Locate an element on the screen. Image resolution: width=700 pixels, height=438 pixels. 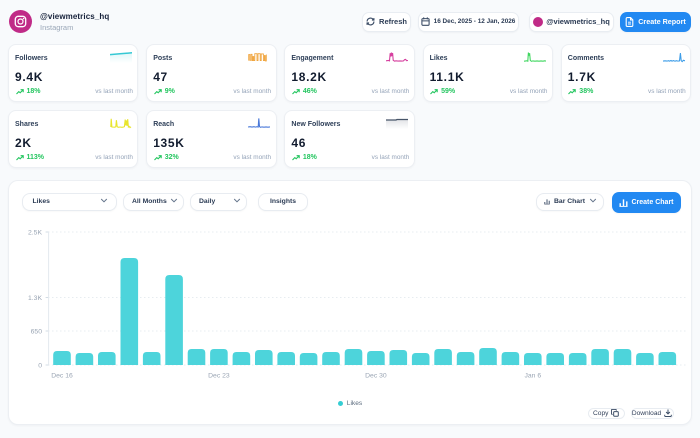
svg-text: 1.3K is located at coordinates (35, 298).